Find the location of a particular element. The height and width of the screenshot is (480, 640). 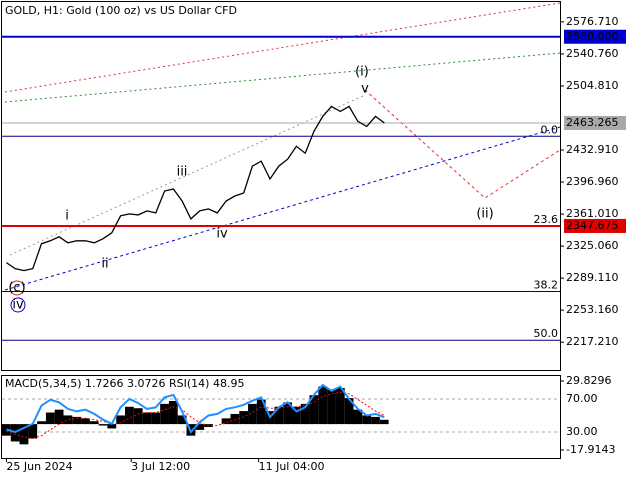

wave-label: i is located at coordinates (67, 216).